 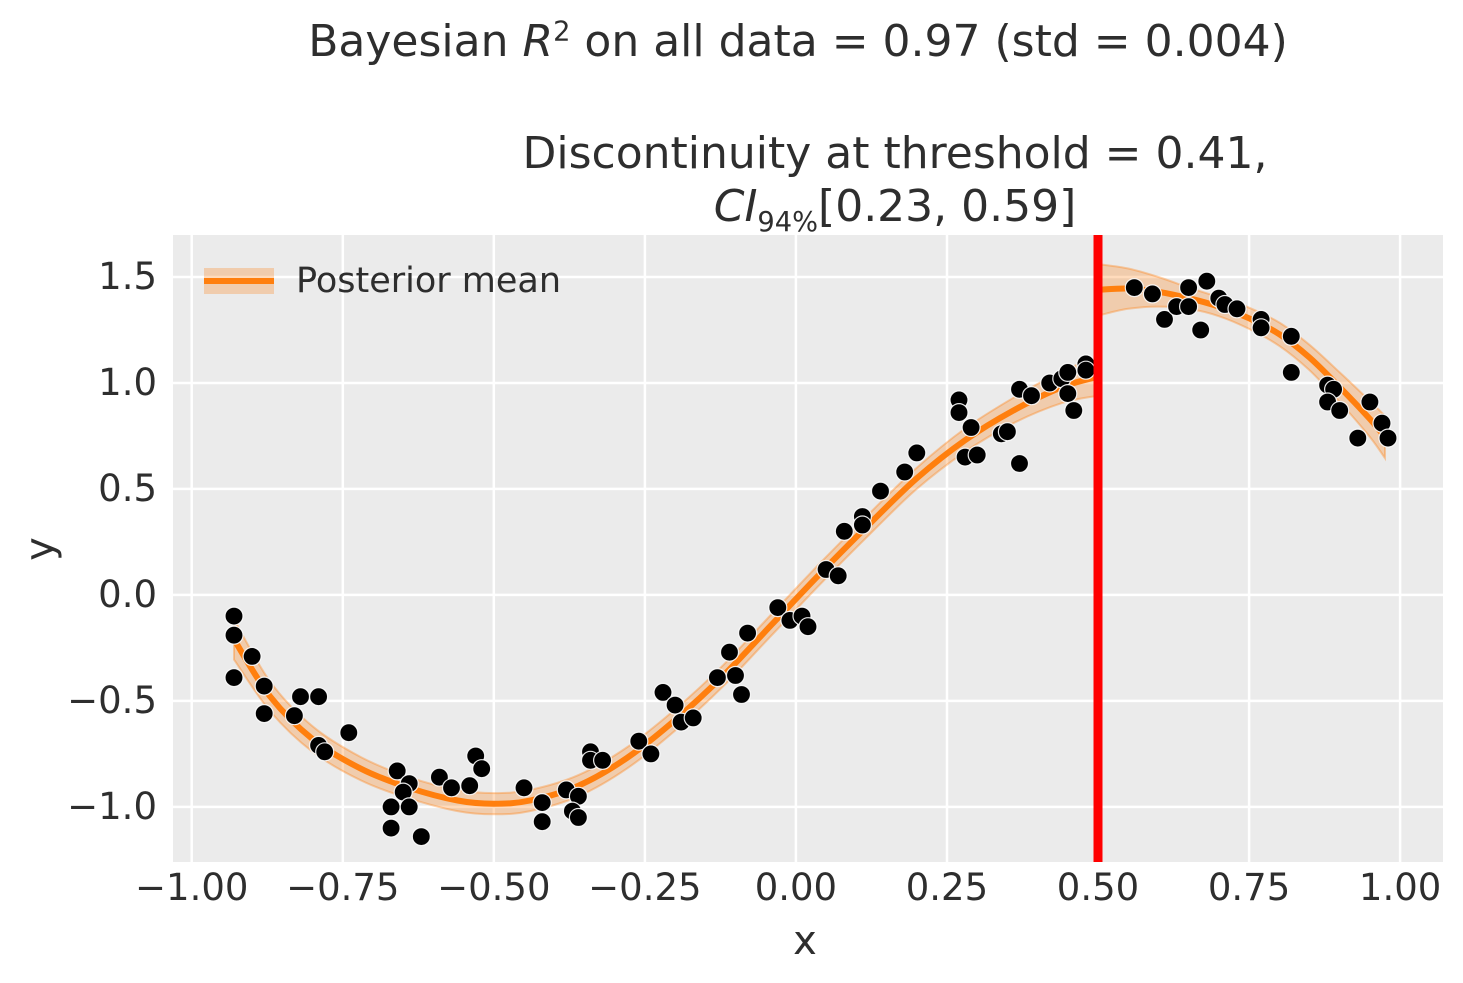 I want to click on y-tick-label: 0.0, so click(x=127, y=594).